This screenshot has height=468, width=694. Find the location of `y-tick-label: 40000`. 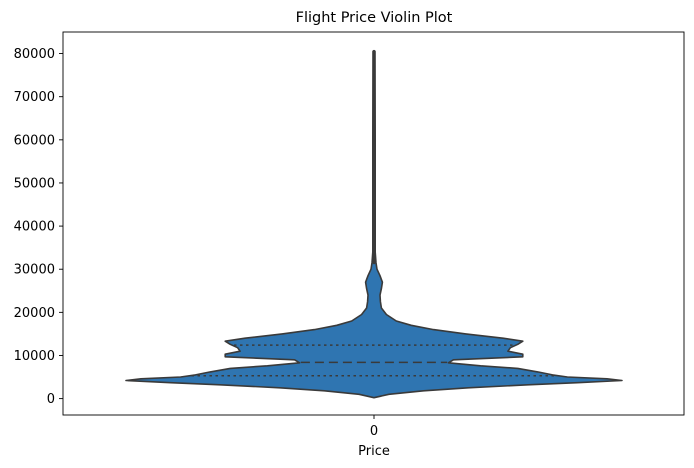

y-tick-label: 40000 is located at coordinates (34, 227).